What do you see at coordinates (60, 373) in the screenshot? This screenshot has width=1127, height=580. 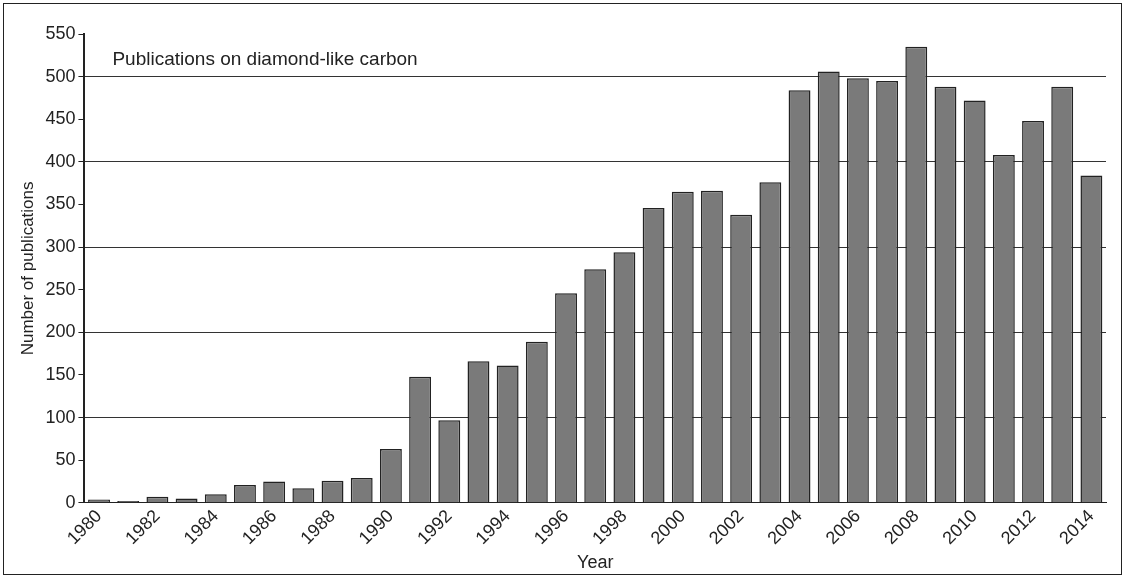 I see `y-tick-label: 150` at bounding box center [60, 373].